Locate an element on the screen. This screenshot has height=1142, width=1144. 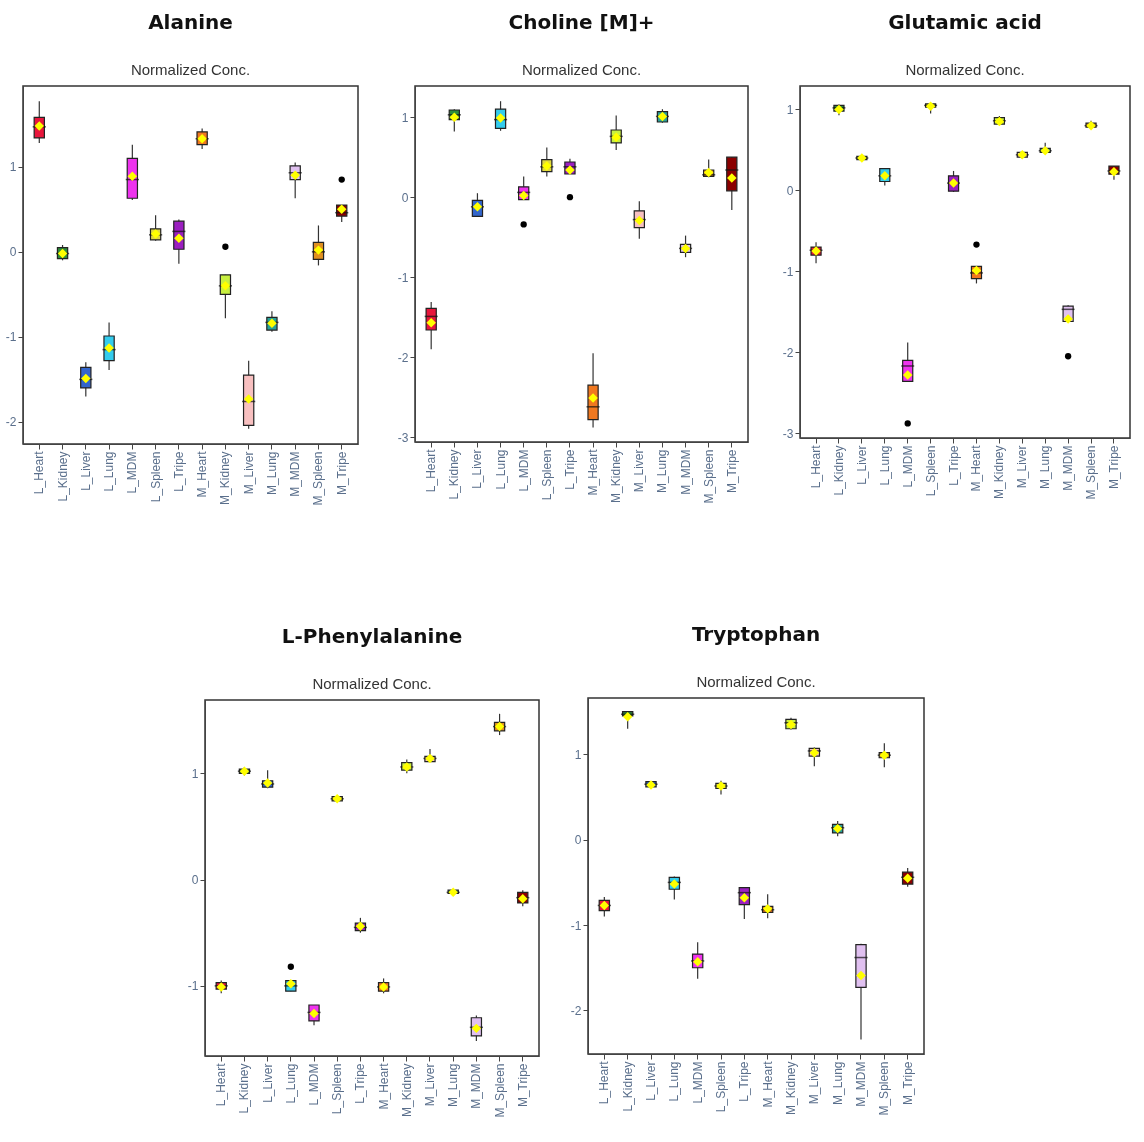
chart-title: Choline [M]+ is located at coordinates (581, 22).